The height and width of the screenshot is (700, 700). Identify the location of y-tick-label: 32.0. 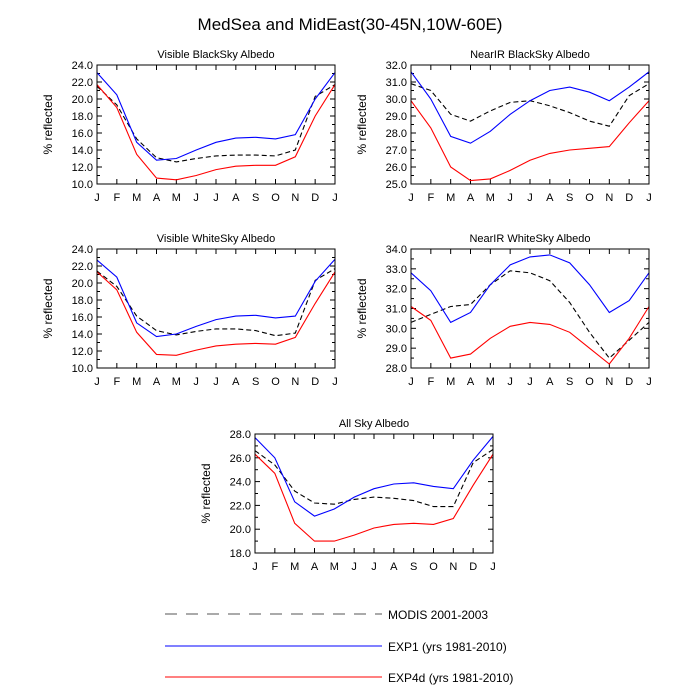
(396, 290).